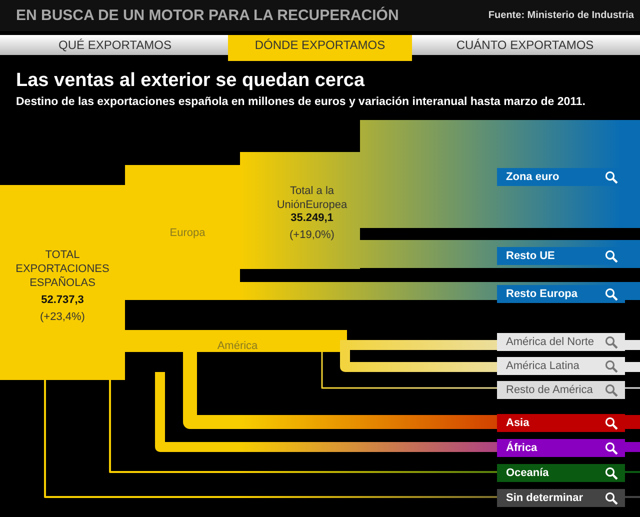 The image size is (640, 517). Describe the element at coordinates (312, 235) in the screenshot. I see `text: (+19,0%)` at that location.